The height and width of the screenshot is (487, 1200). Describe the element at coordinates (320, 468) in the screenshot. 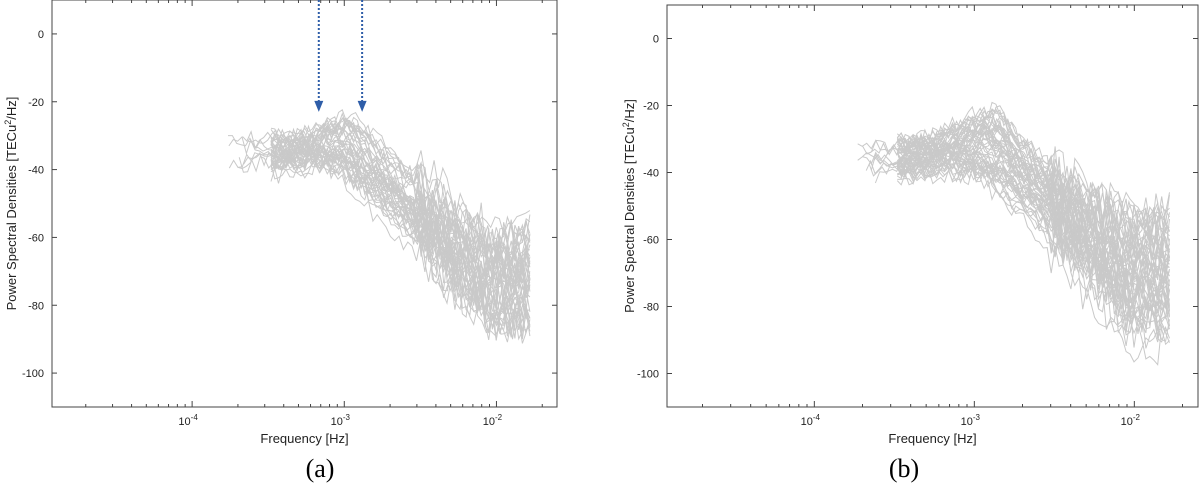

I see `panel-caption-a: (a)` at that location.